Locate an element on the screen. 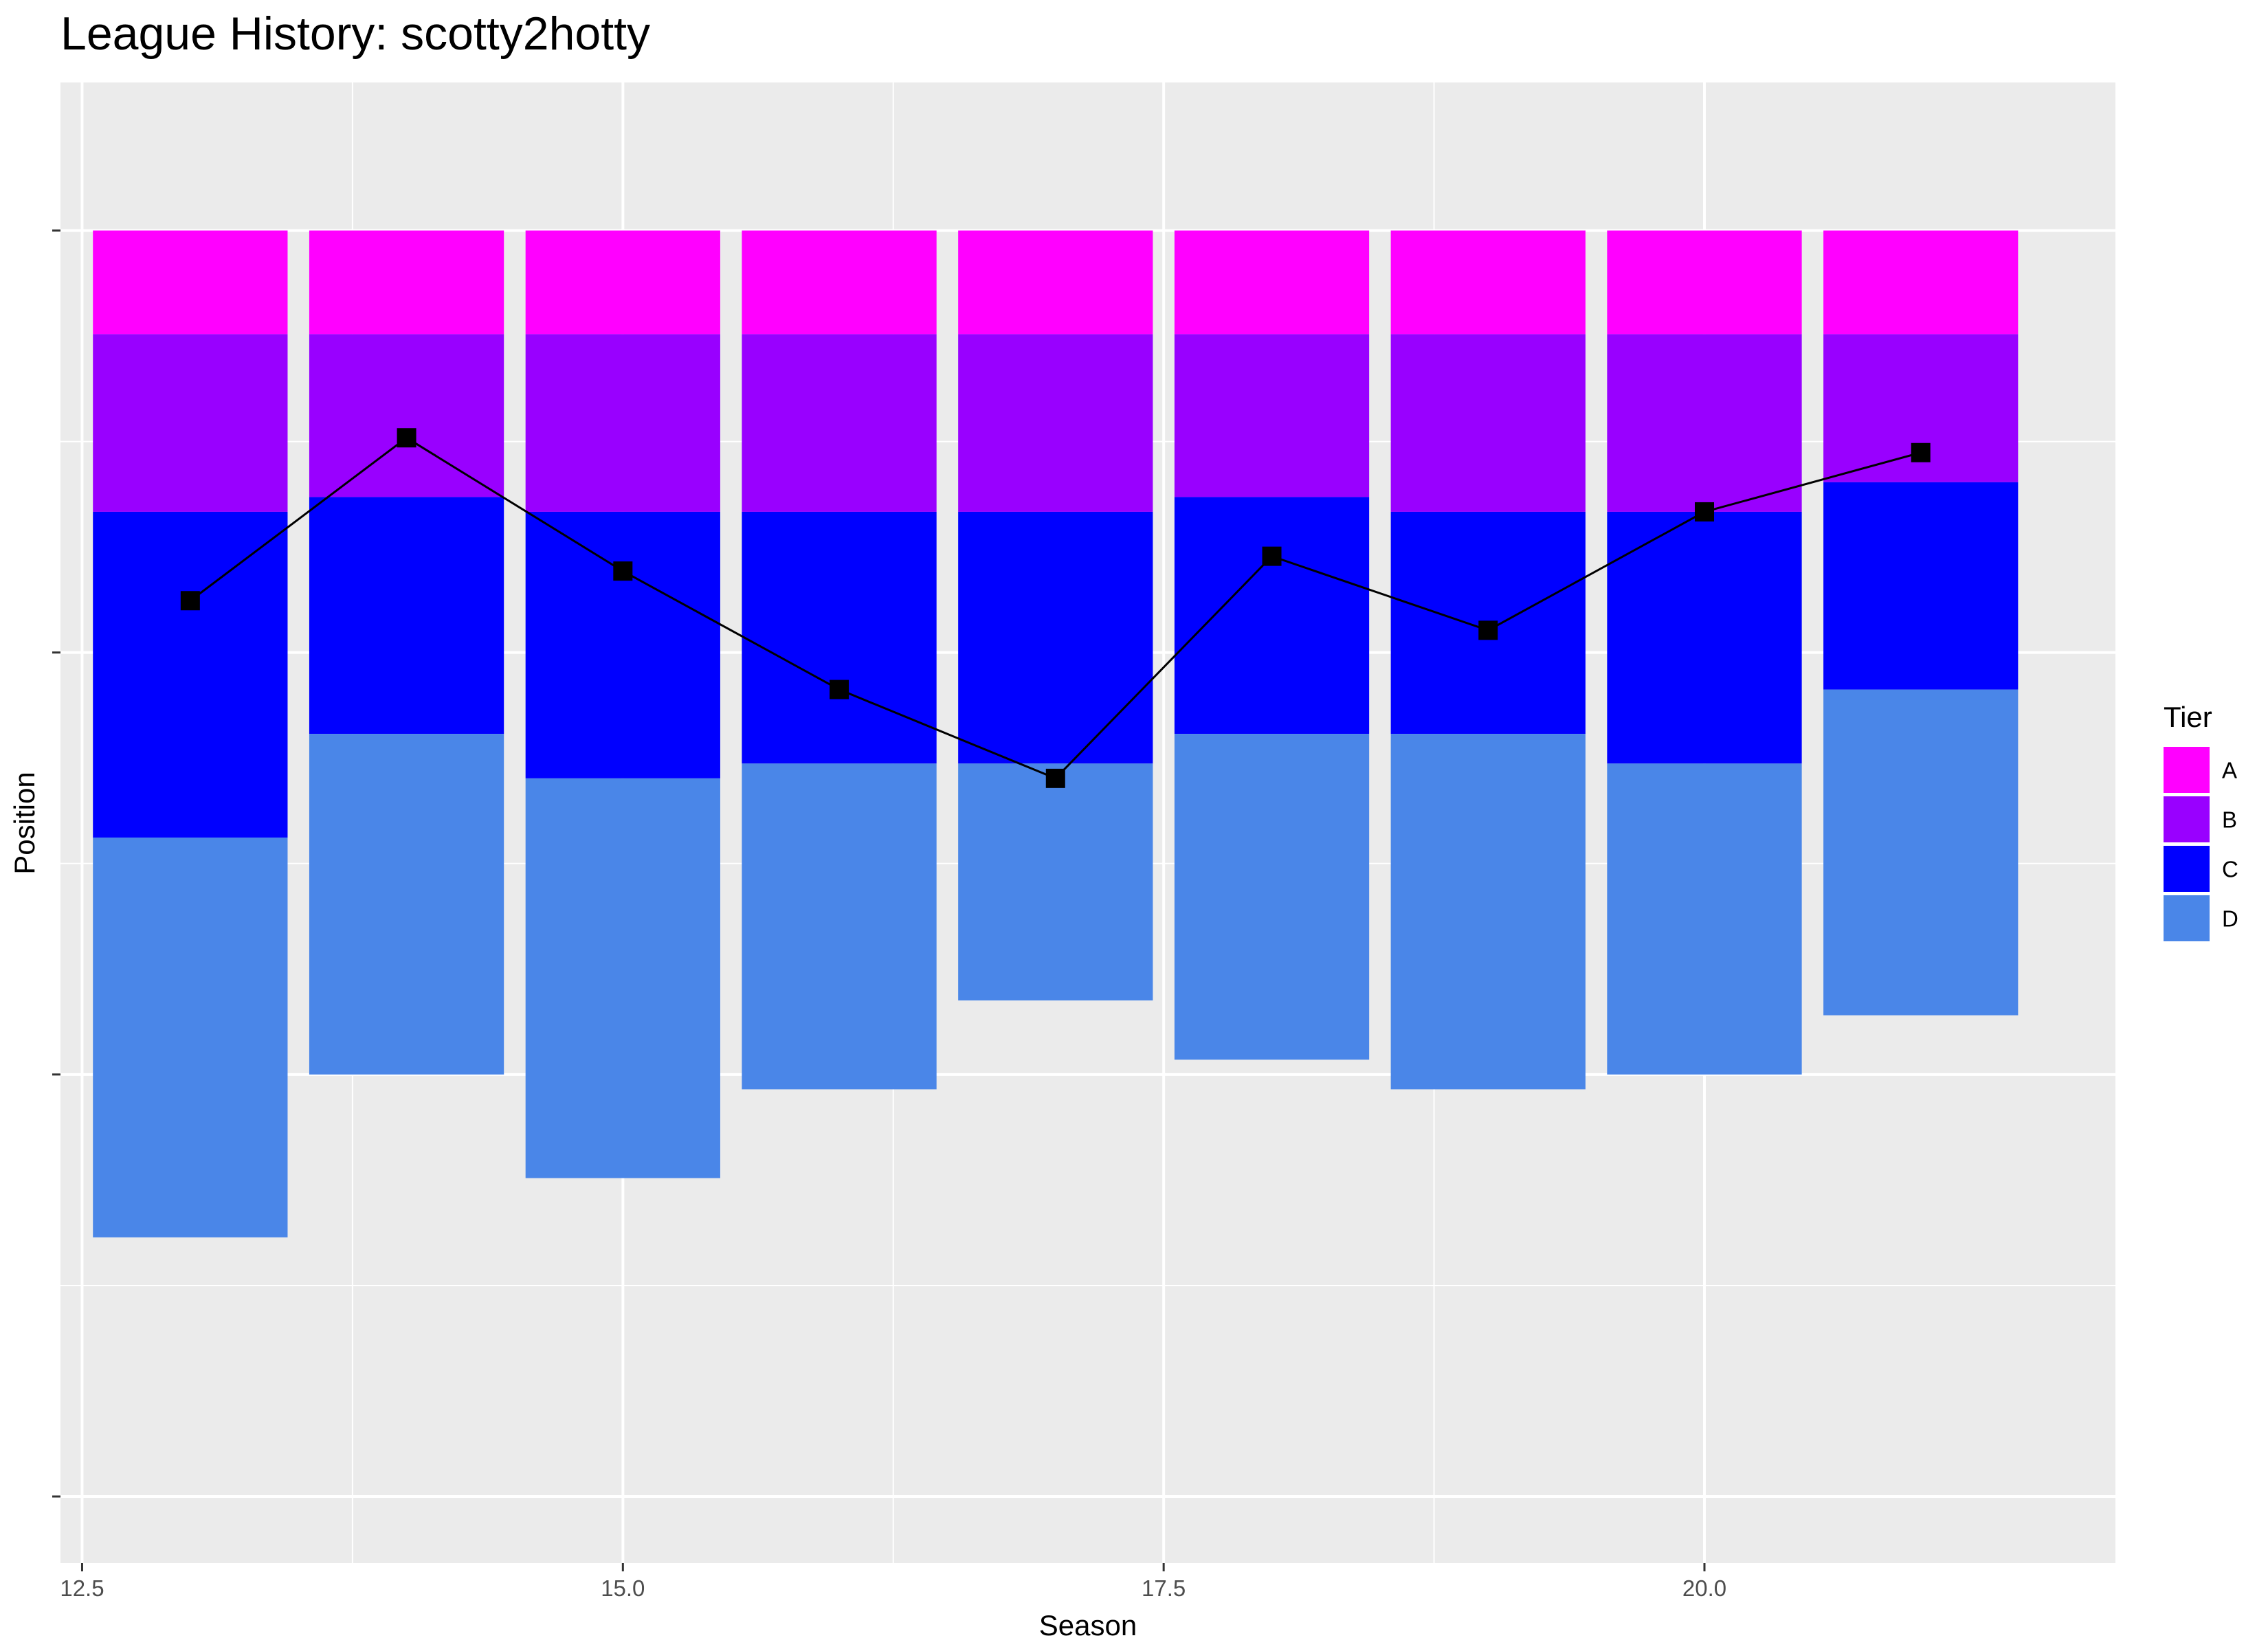 This screenshot has height=1649, width=2268. bar-14-tier-c is located at coordinates (406, 615).